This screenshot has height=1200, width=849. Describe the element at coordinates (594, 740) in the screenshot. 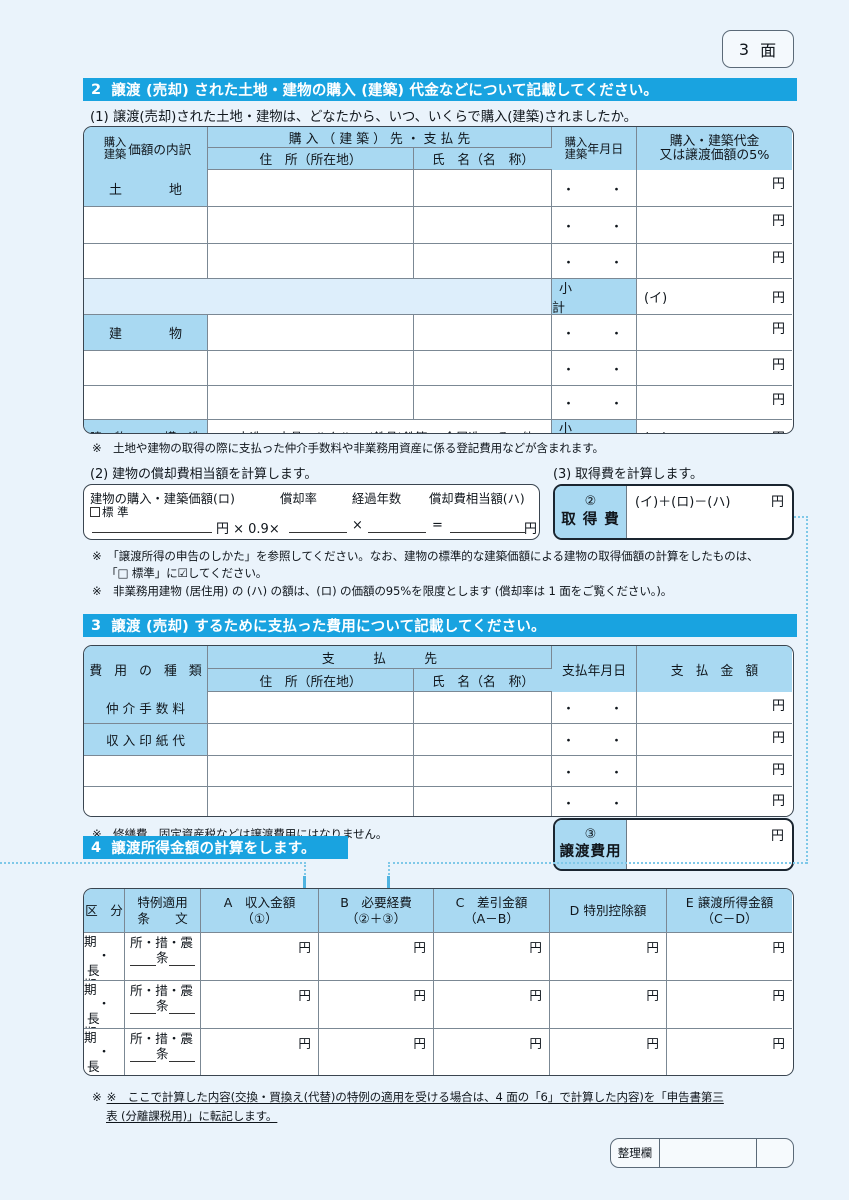

I see `expense-date-input-1: ・ ・` at that location.